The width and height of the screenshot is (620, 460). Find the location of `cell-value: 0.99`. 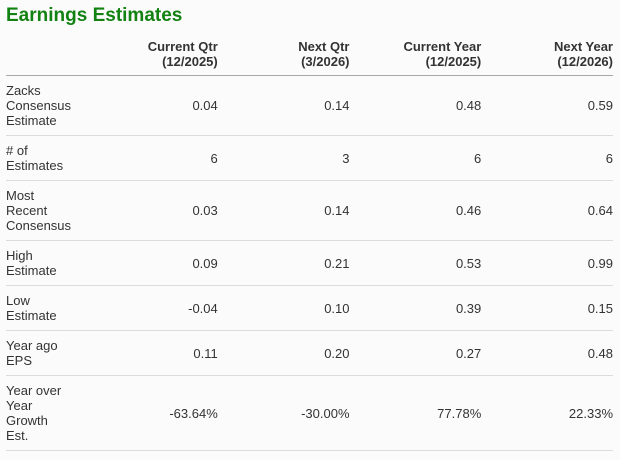

cell-value: 0.99 is located at coordinates (600, 263).